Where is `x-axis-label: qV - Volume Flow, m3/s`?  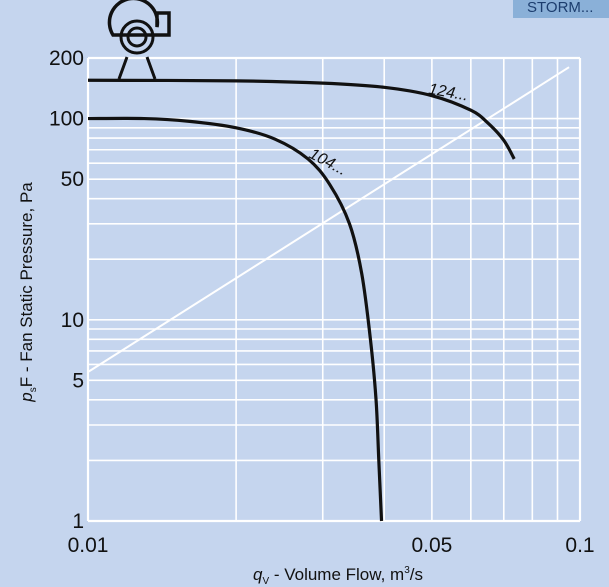
x-axis-label: qV - Volume Flow, m3/s is located at coordinates (338, 576).